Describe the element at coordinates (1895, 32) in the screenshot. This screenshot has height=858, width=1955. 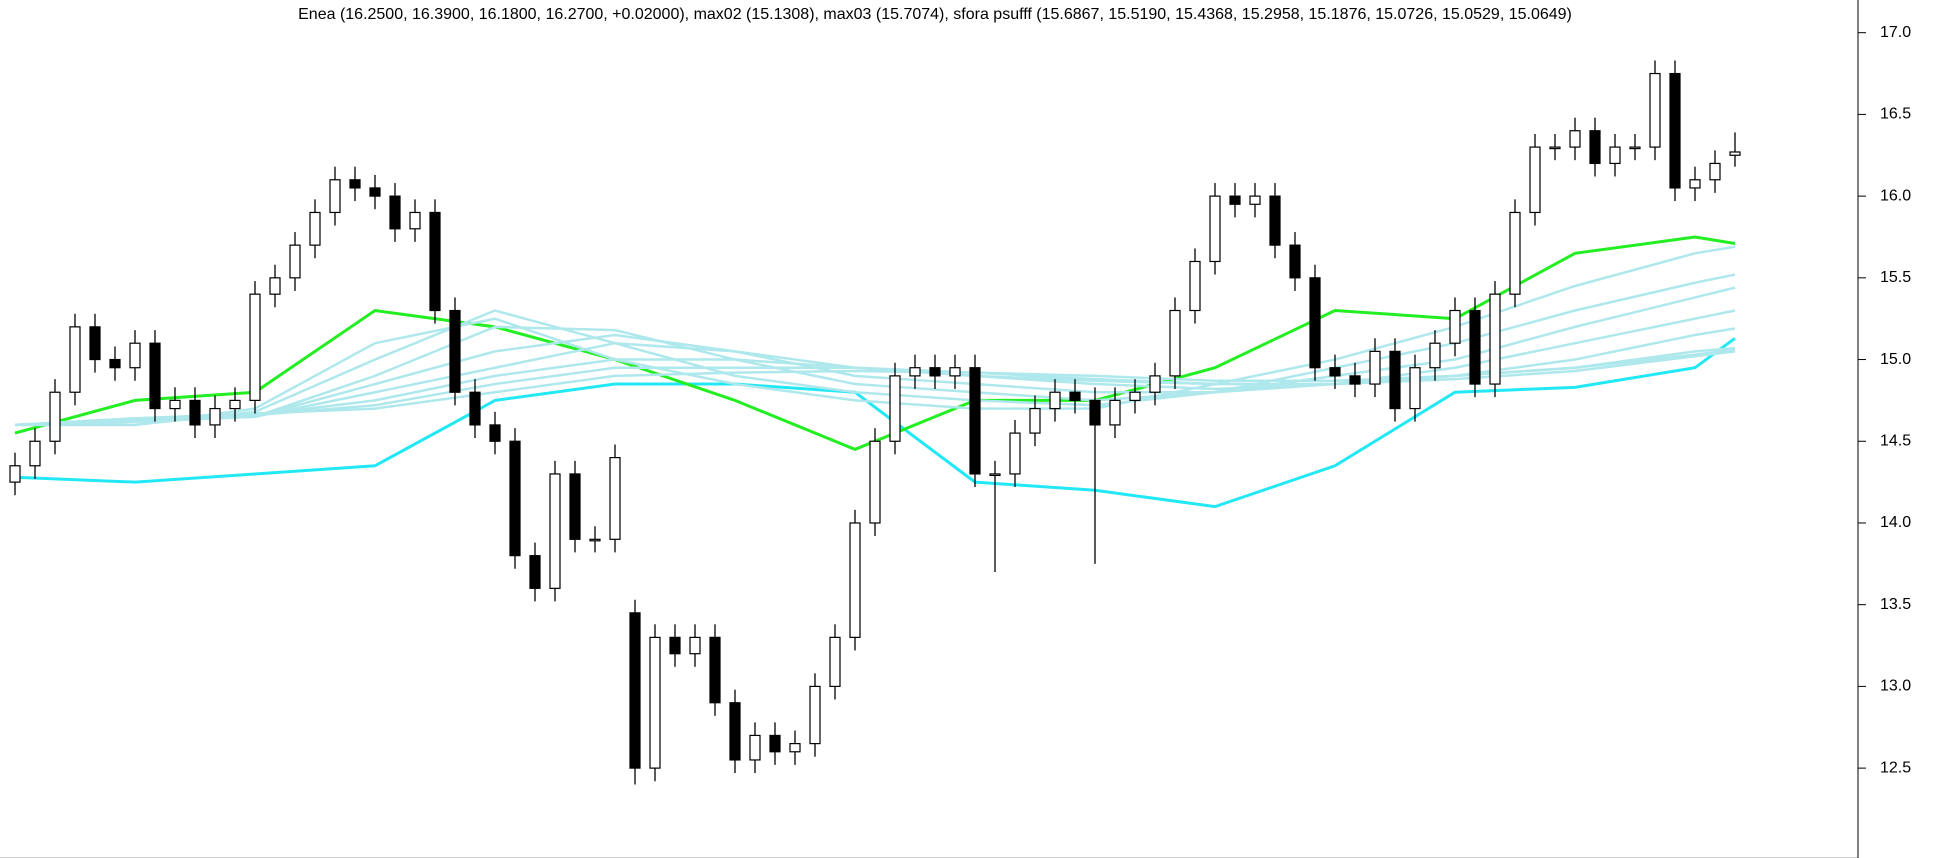
I see `y-tick-label: 17.0` at that location.